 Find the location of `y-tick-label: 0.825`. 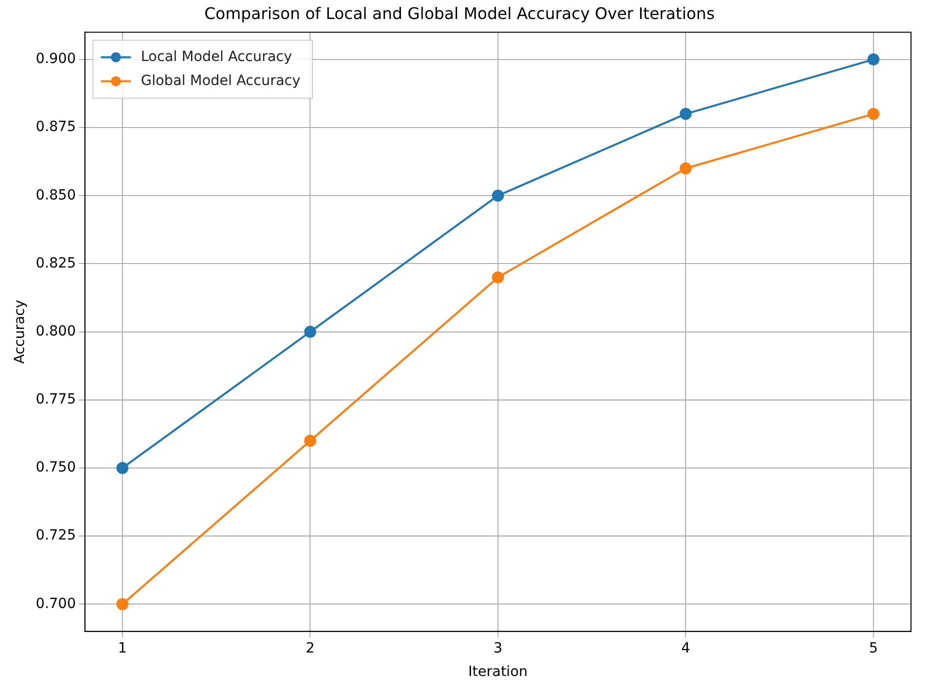

y-tick-label: 0.825 is located at coordinates (56, 263).